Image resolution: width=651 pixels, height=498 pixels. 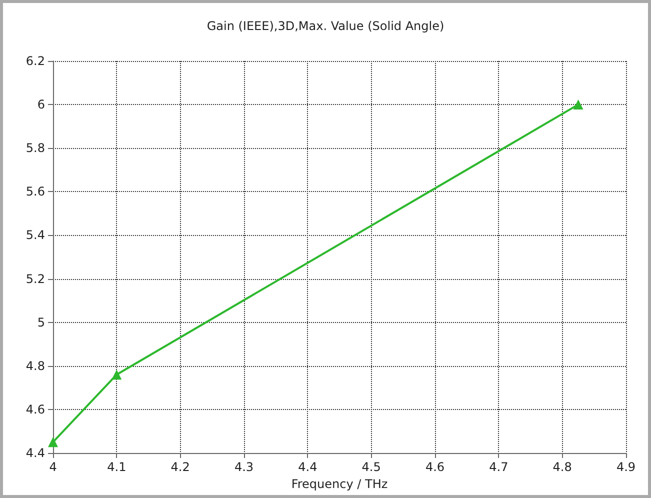 What do you see at coordinates (371, 467) in the screenshot?
I see `x-tick-label: 4.5` at bounding box center [371, 467].